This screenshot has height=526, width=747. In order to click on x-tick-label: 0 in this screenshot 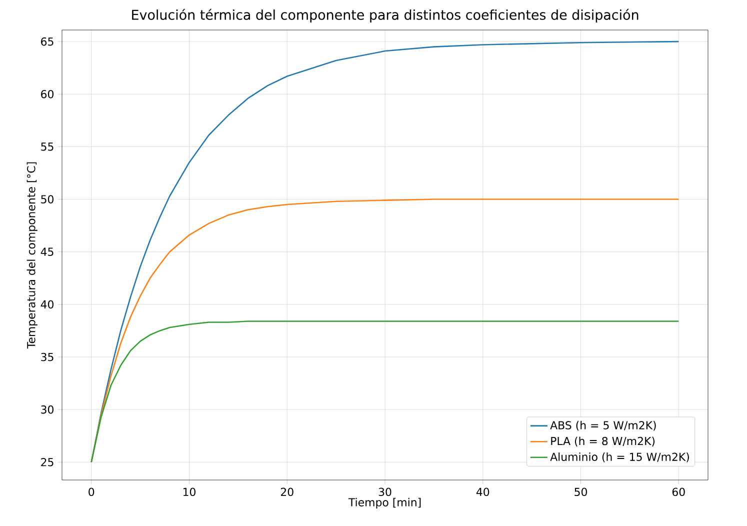, I will do `click(91, 492)`.